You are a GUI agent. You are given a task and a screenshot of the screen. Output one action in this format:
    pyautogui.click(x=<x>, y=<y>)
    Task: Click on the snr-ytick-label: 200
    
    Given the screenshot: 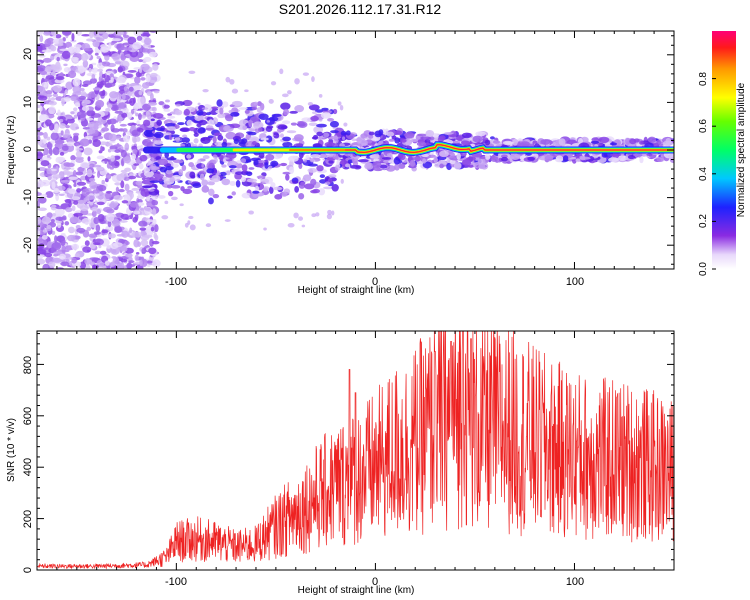 What is the action you would take?
    pyautogui.click(x=28, y=519)
    